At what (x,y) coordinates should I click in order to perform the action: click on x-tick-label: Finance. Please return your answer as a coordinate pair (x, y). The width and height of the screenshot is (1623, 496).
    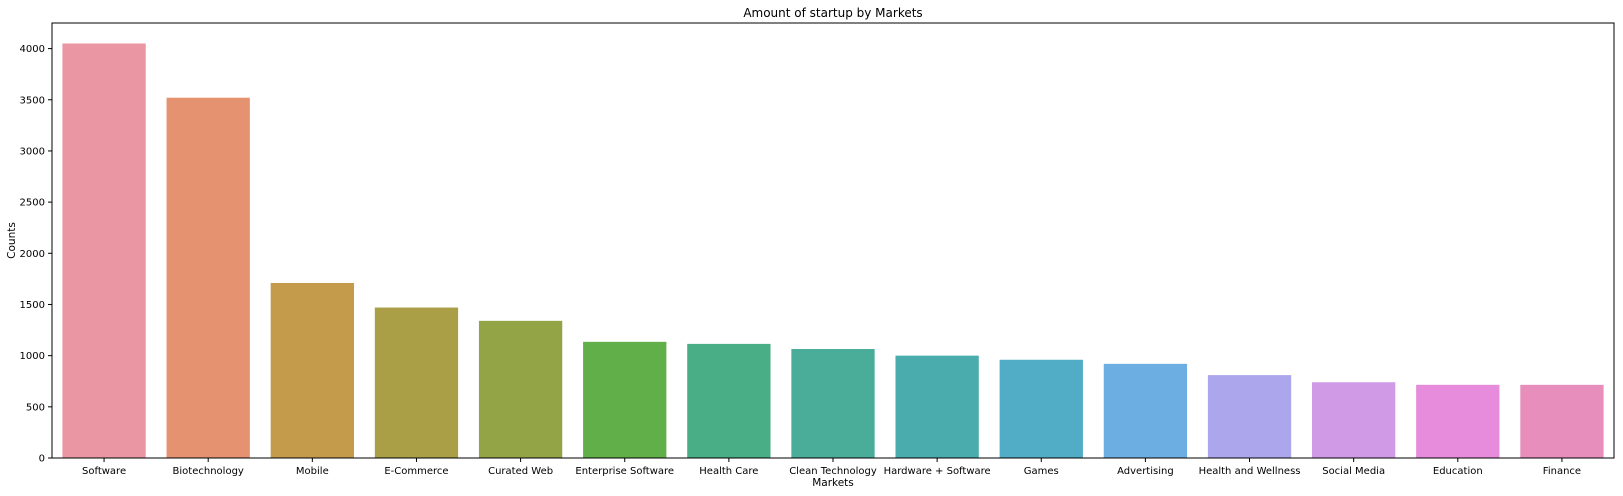
    Looking at the image, I should click on (1562, 471).